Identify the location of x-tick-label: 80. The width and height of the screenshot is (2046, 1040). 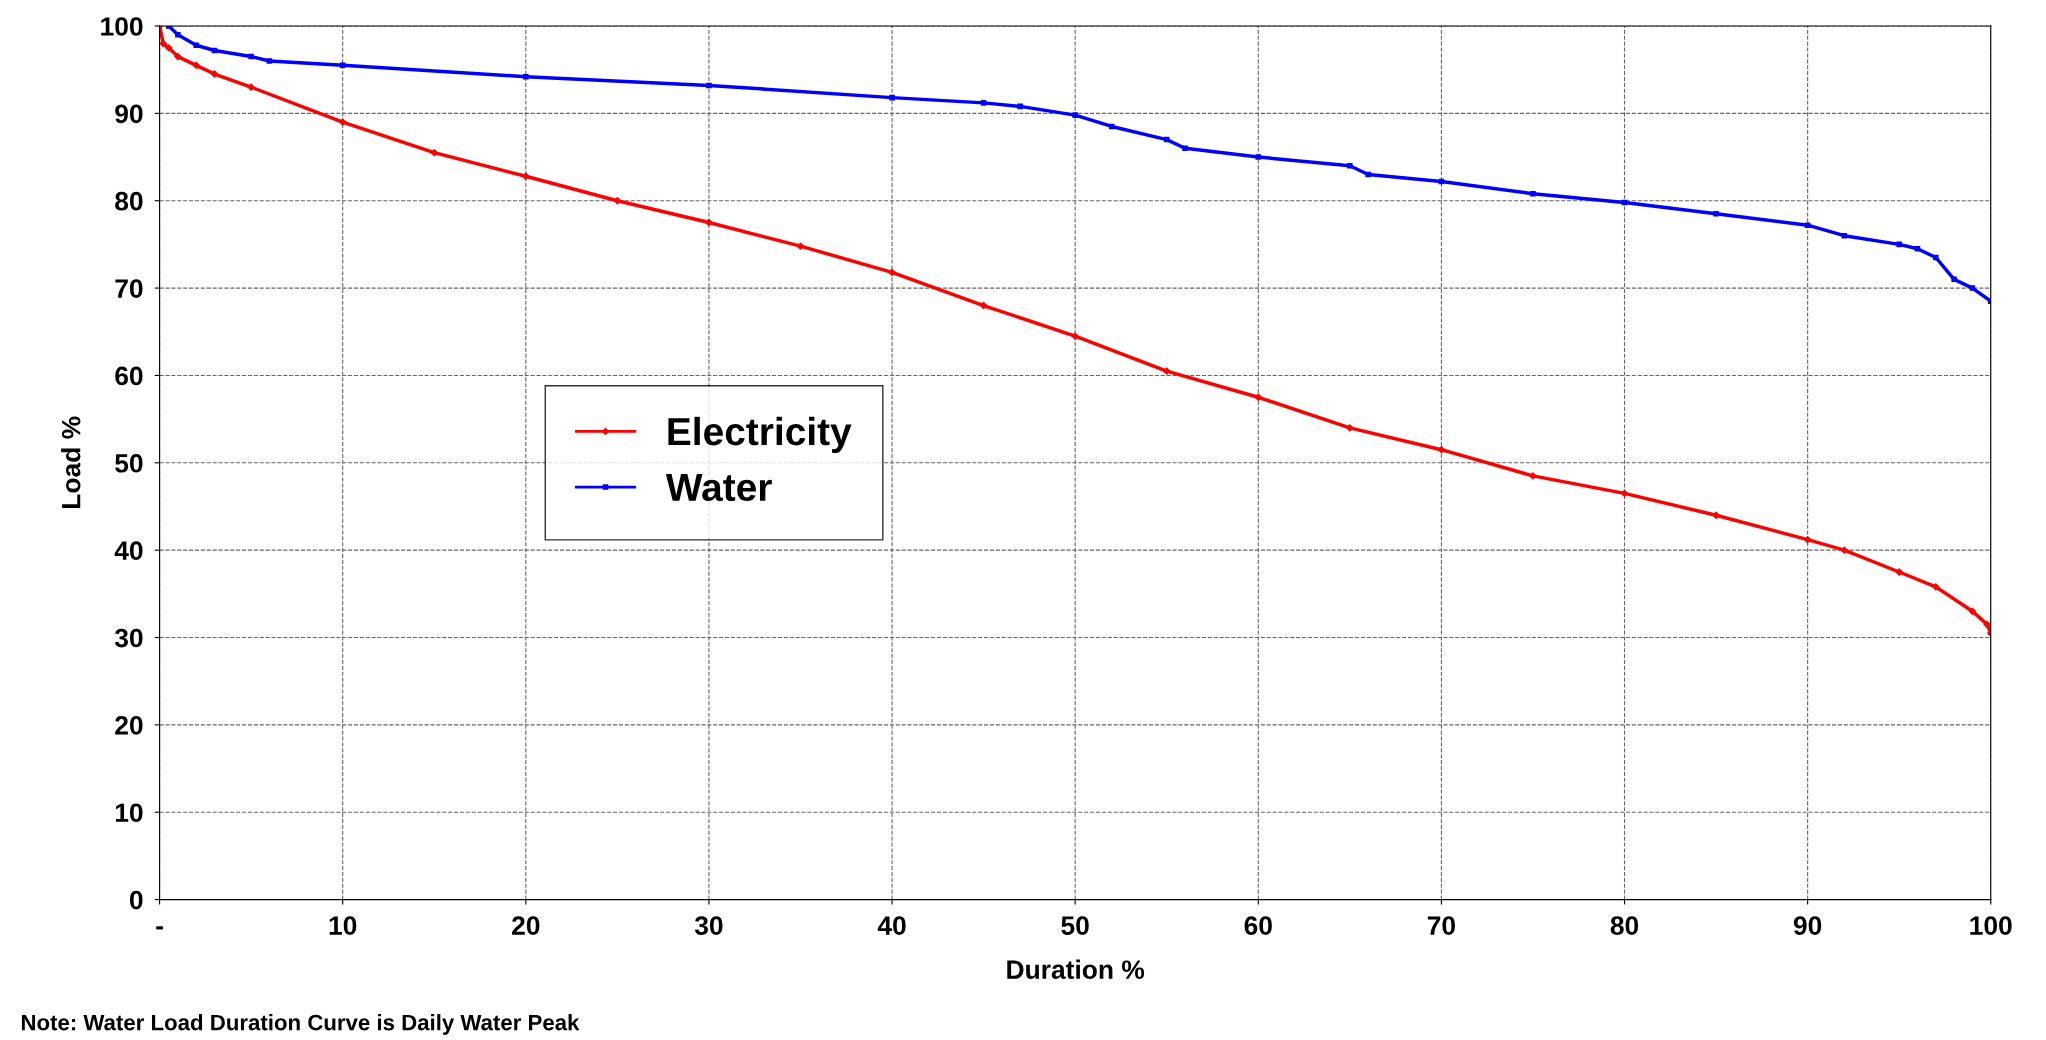
(1624, 925).